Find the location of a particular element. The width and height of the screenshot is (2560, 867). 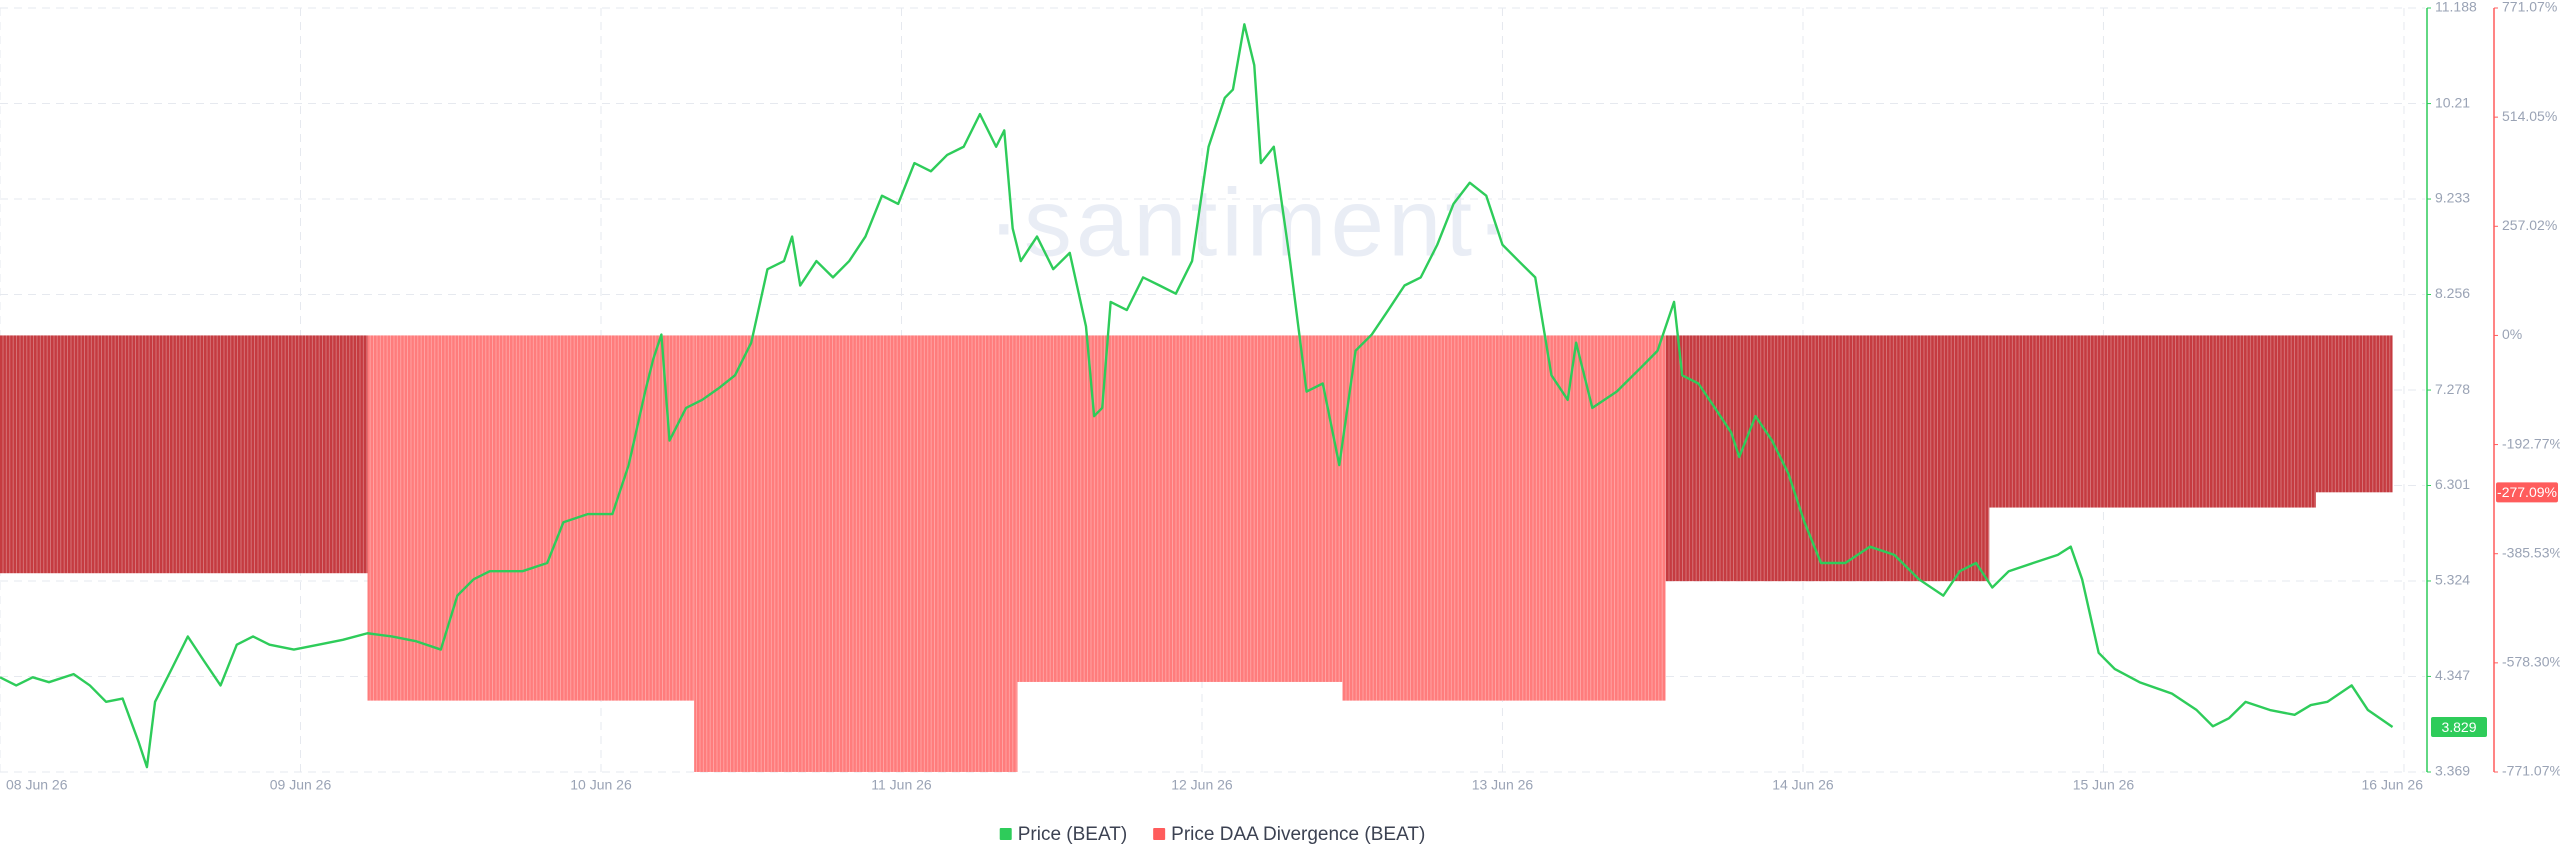

y2-tick-label: 514.05% is located at coordinates (2529, 116).